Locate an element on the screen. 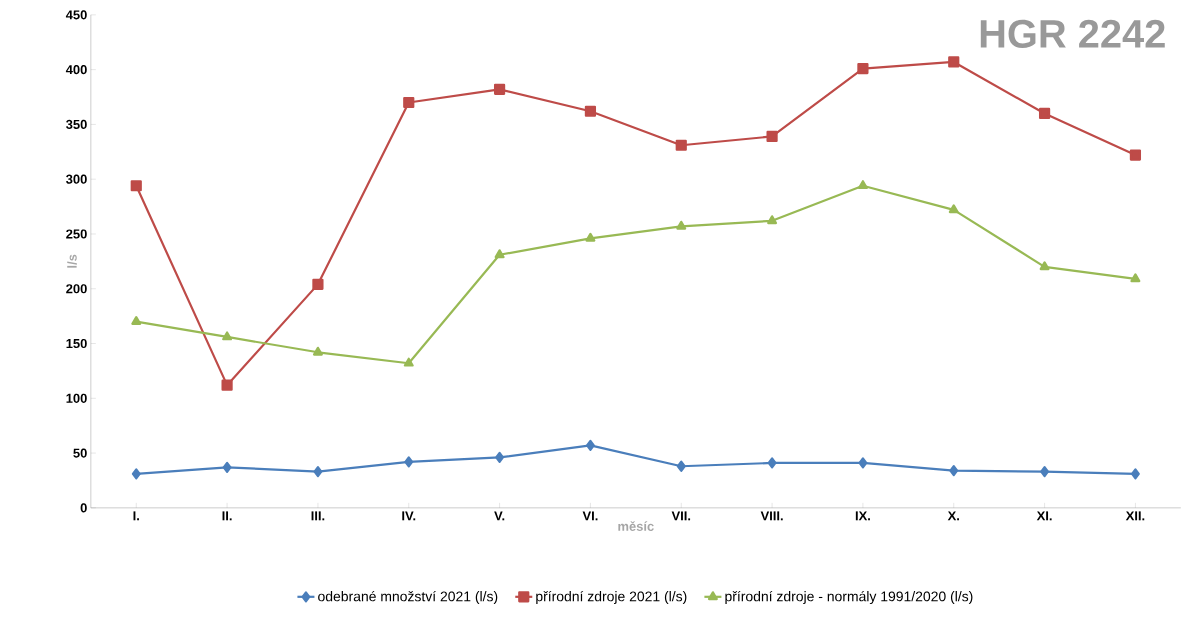 This screenshot has height=624, width=1194. x-tick-label: VII. is located at coordinates (681, 516).